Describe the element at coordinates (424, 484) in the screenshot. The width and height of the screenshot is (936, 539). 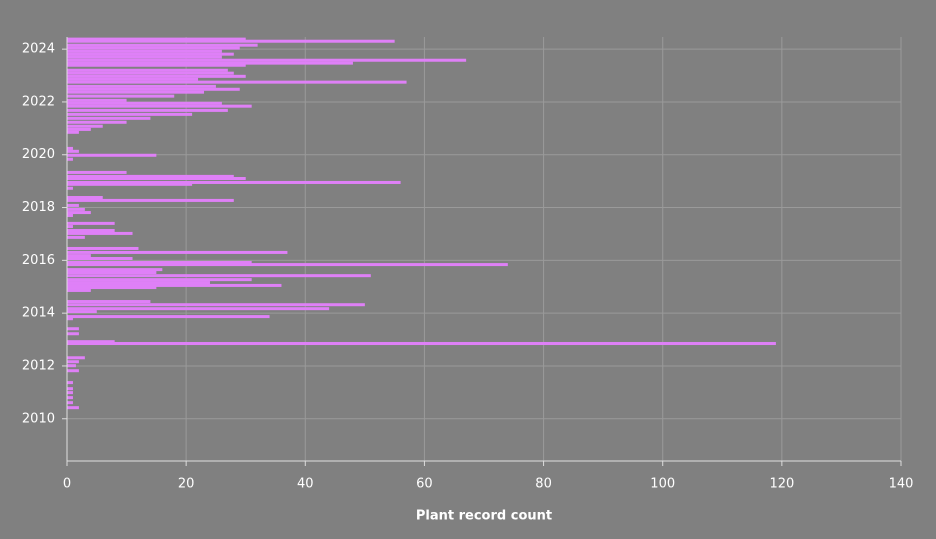
I see `x-tick-label: 60` at that location.